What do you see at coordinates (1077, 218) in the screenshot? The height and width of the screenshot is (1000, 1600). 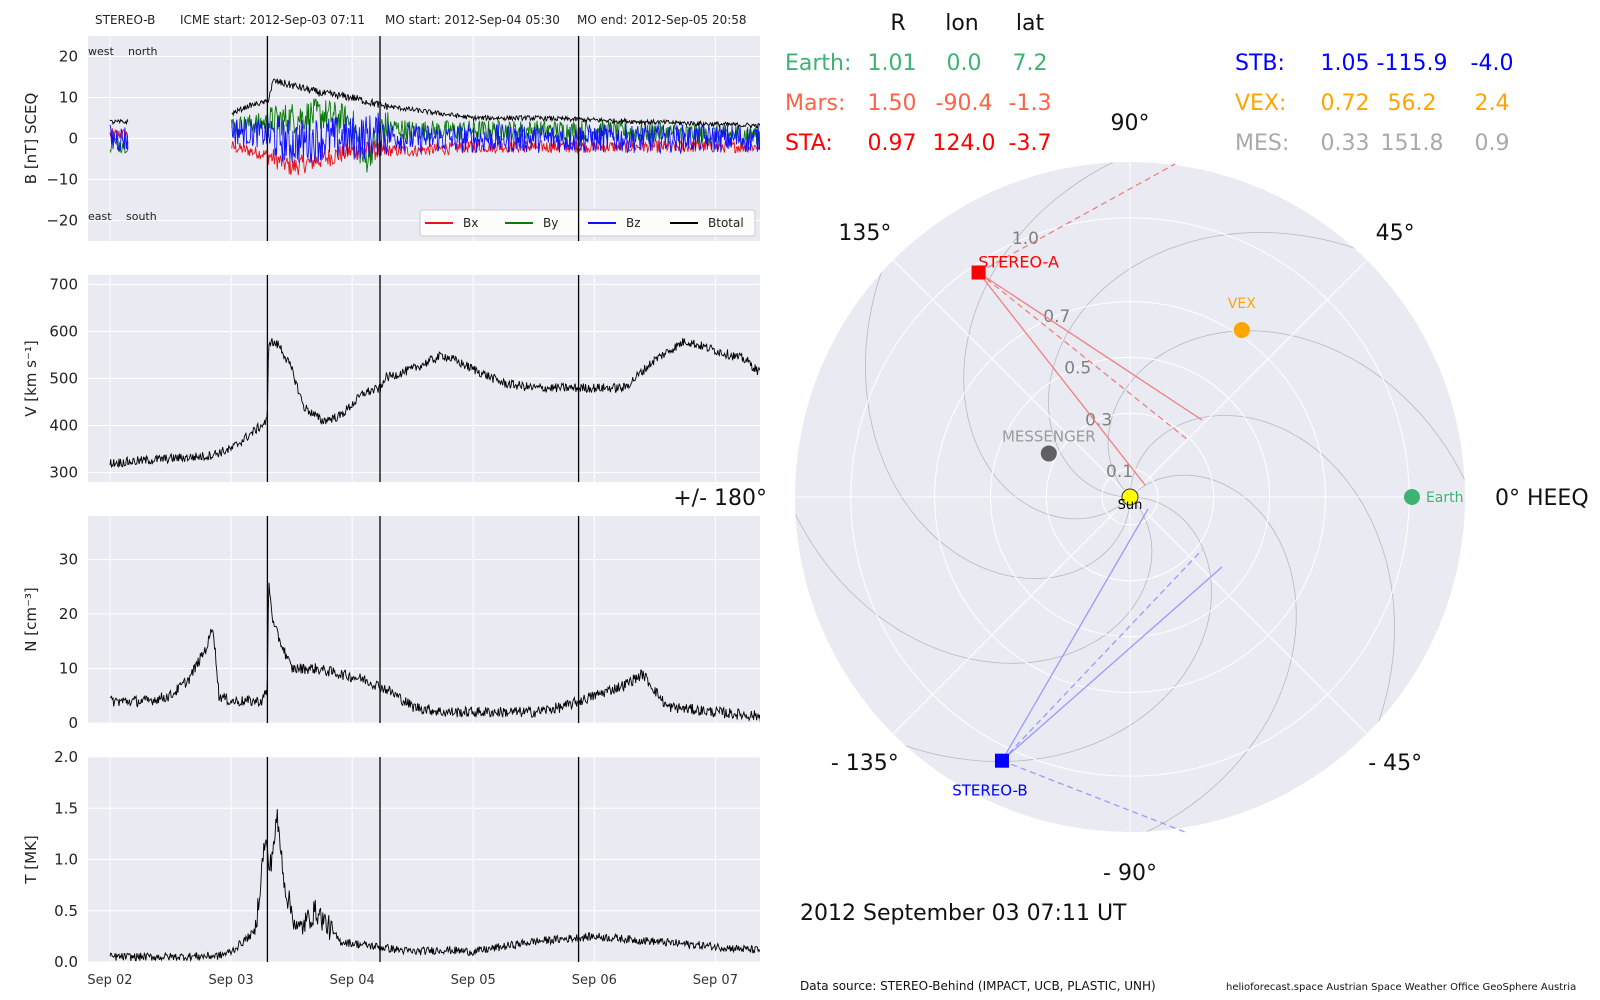 I see `sta-line-dashed` at bounding box center [1077, 218].